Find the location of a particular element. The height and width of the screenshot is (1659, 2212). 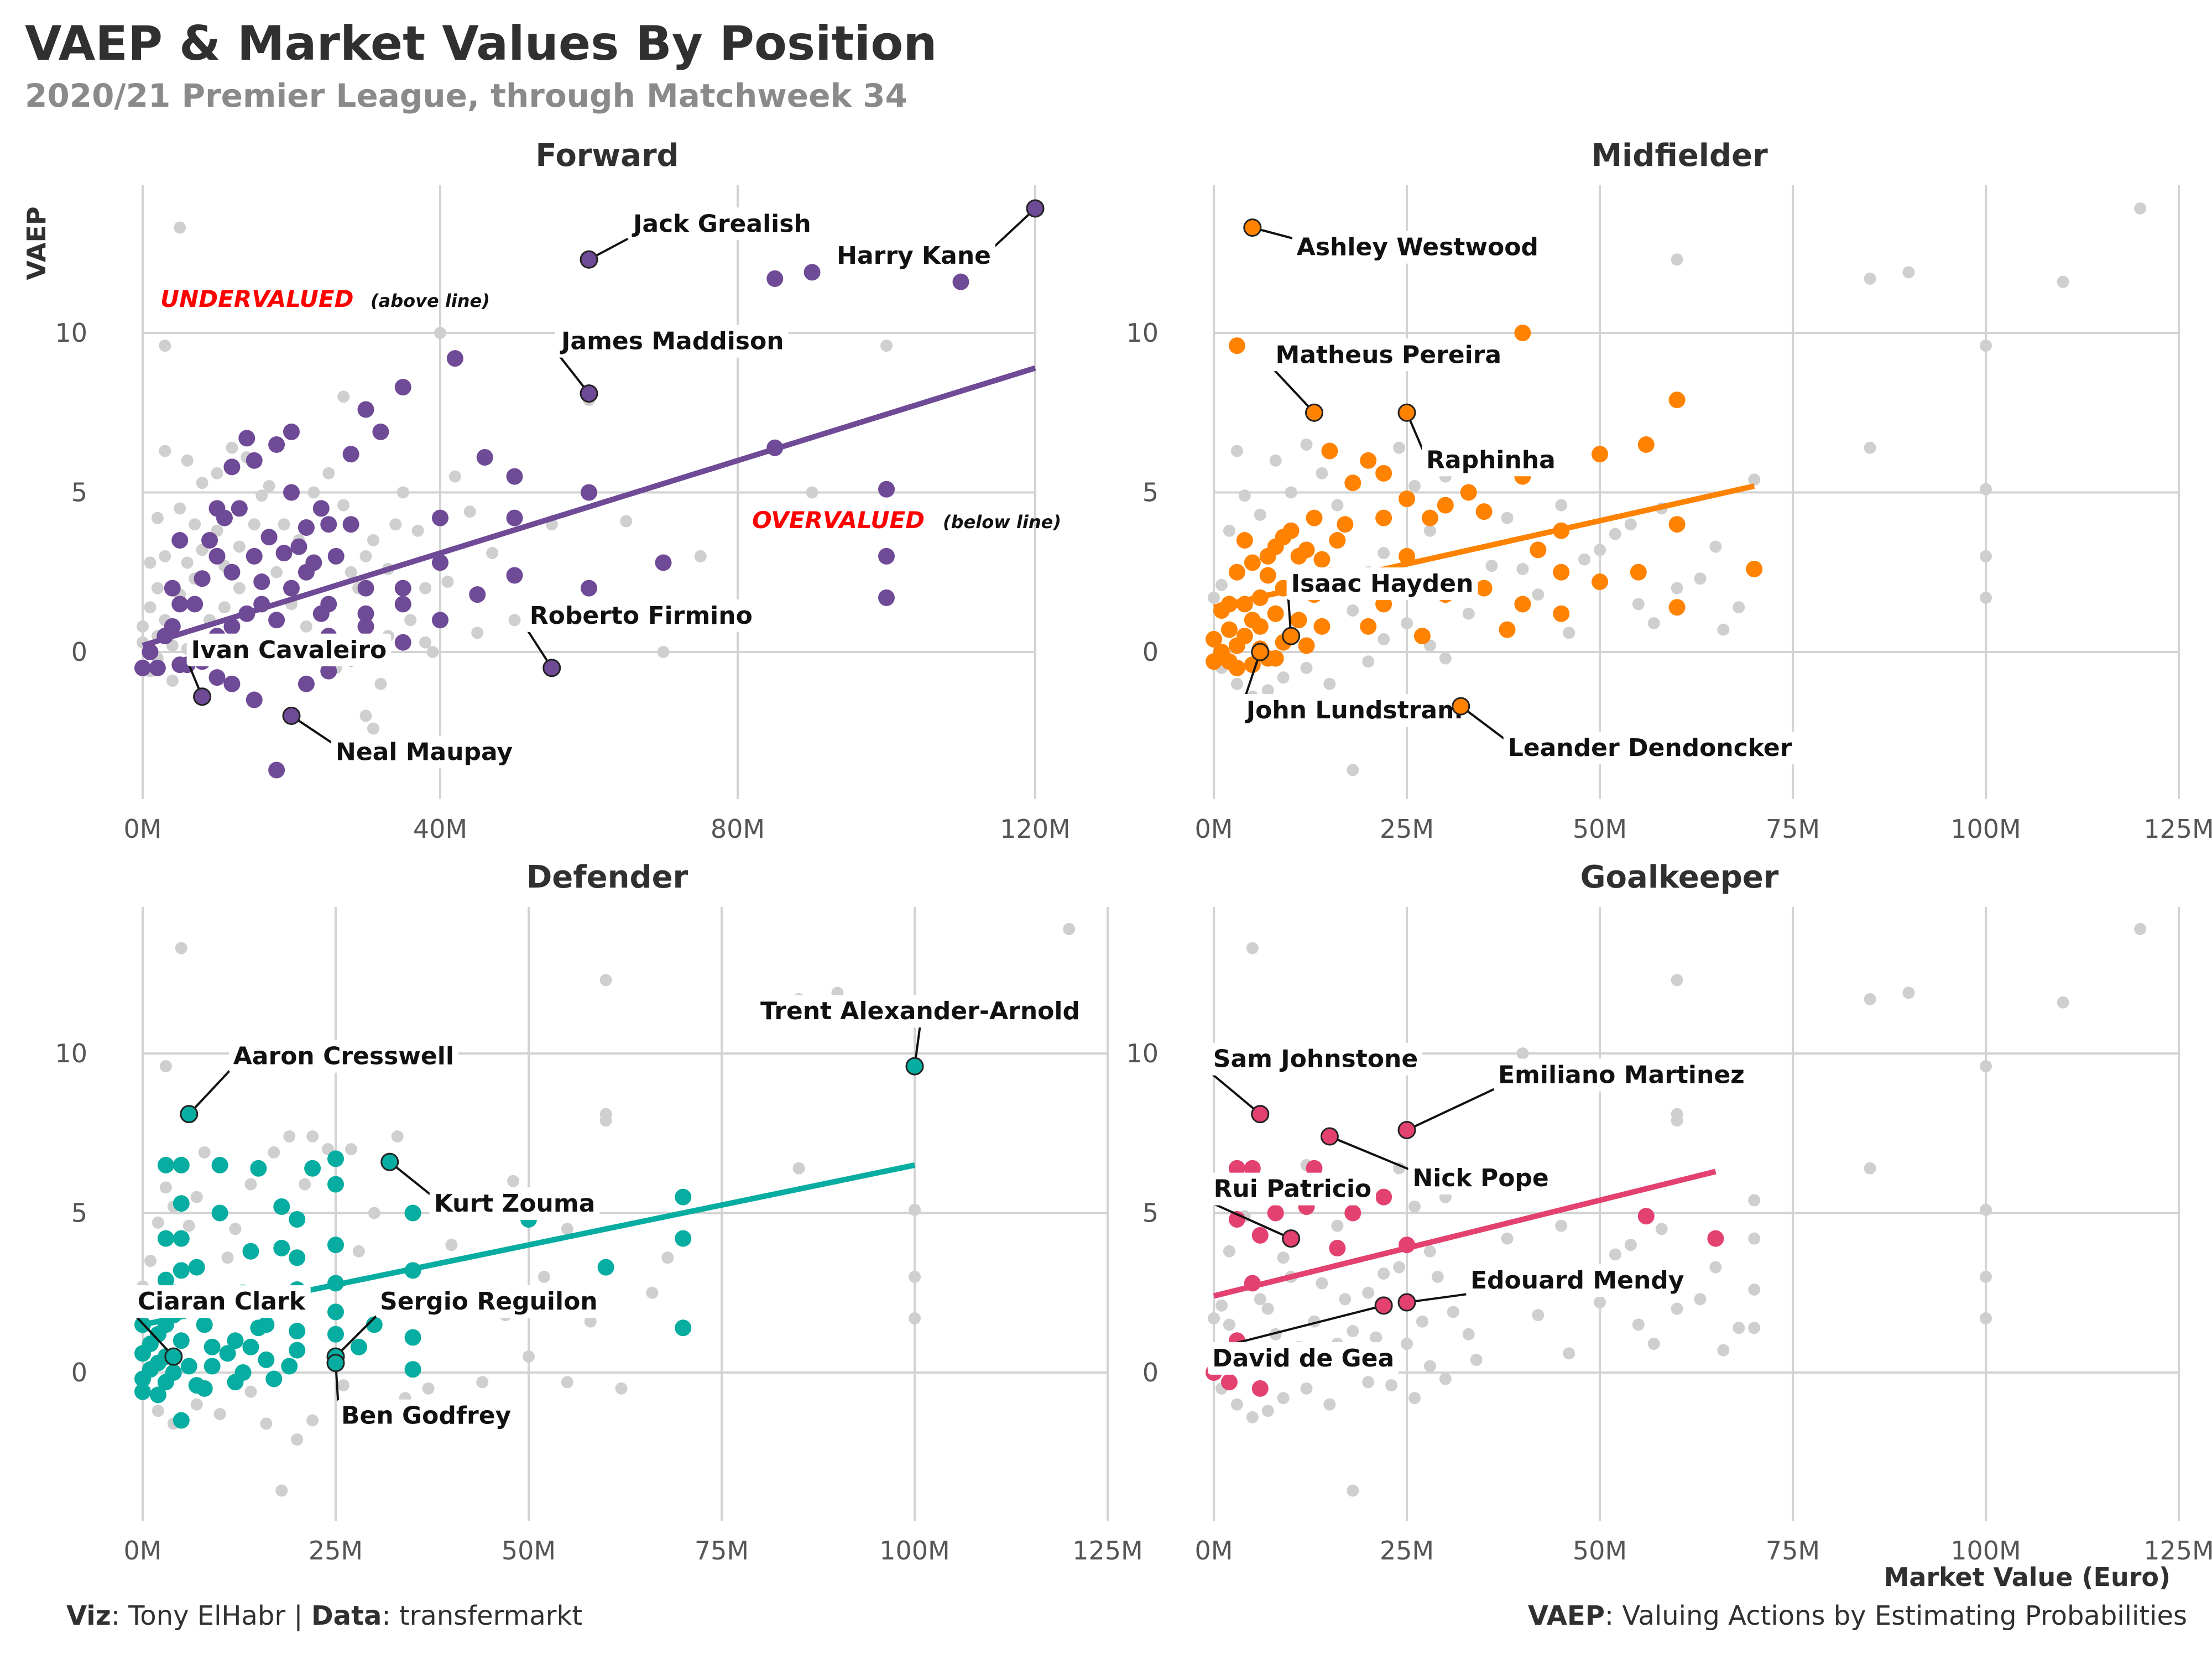

undervalued-annotation: UNDERVALUED (above line) is located at coordinates (325, 299).